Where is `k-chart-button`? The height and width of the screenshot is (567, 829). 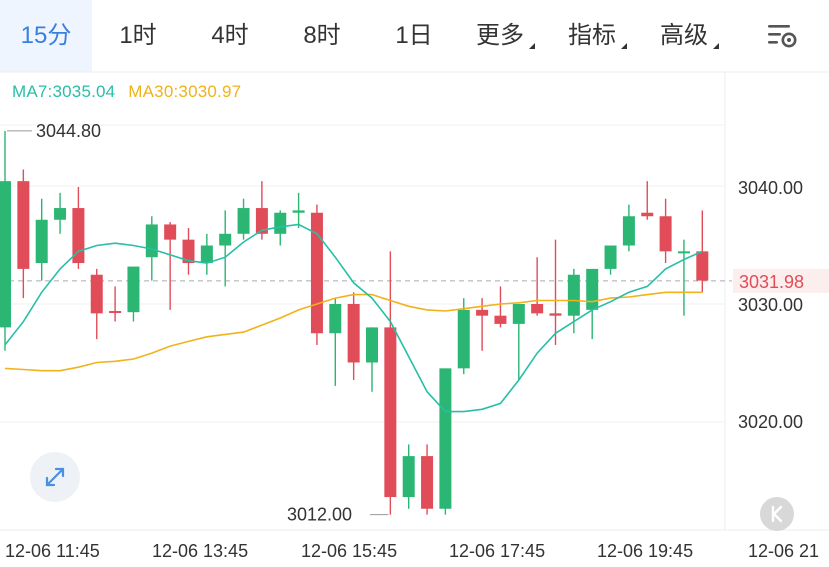 k-chart-button is located at coordinates (777, 514).